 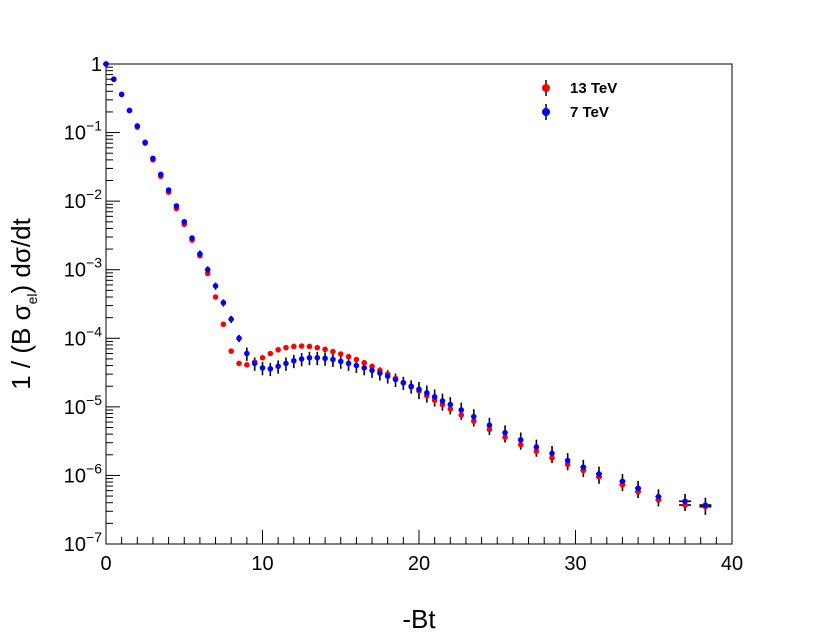 I want to click on x-tick-label: 30, so click(x=575, y=564).